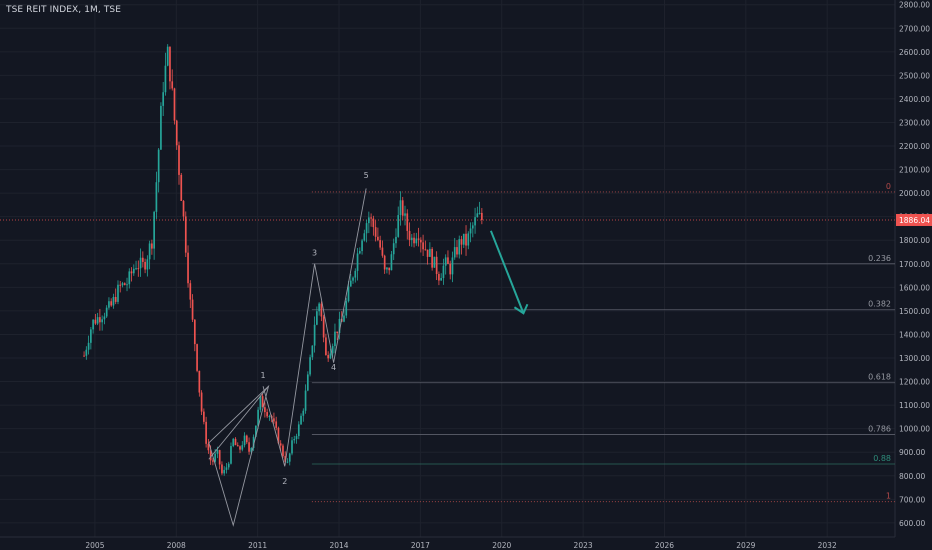 The width and height of the screenshot is (932, 550). What do you see at coordinates (914, 334) in the screenshot?
I see `y-axis-tick-label: 1400.00` at bounding box center [914, 334].